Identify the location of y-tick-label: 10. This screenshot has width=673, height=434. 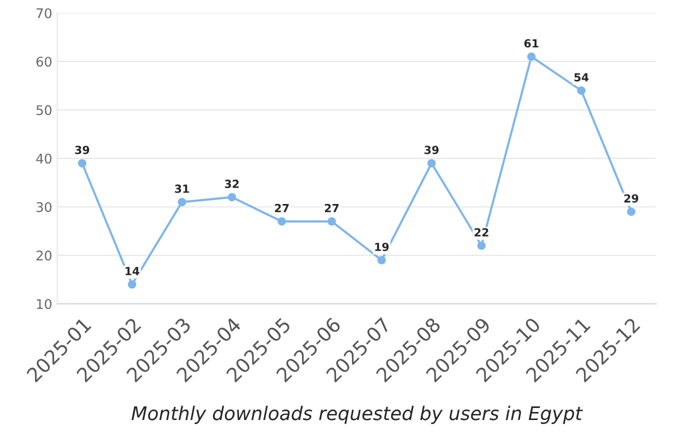
(44, 304).